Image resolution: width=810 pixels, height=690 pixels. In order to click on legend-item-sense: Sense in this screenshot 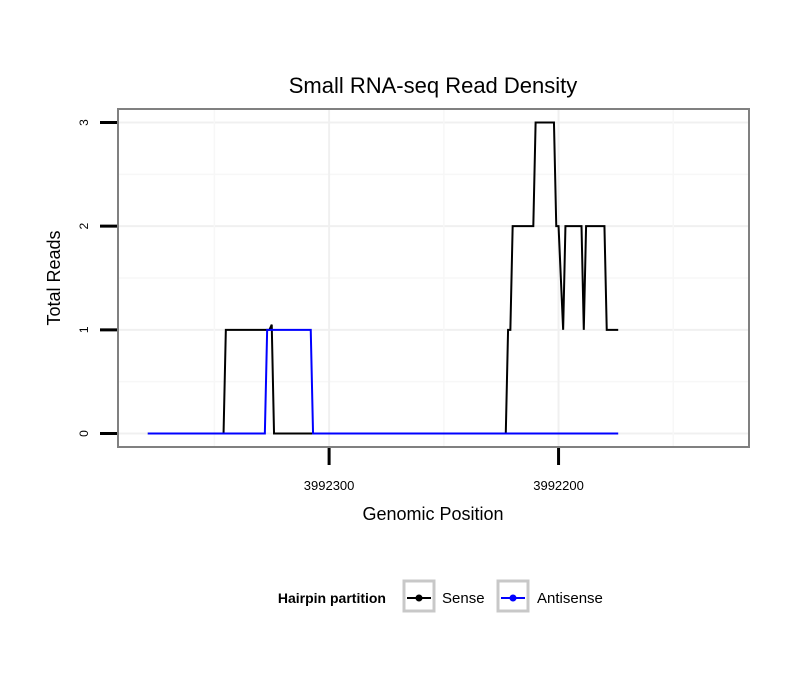, I will do `click(443, 596)`.